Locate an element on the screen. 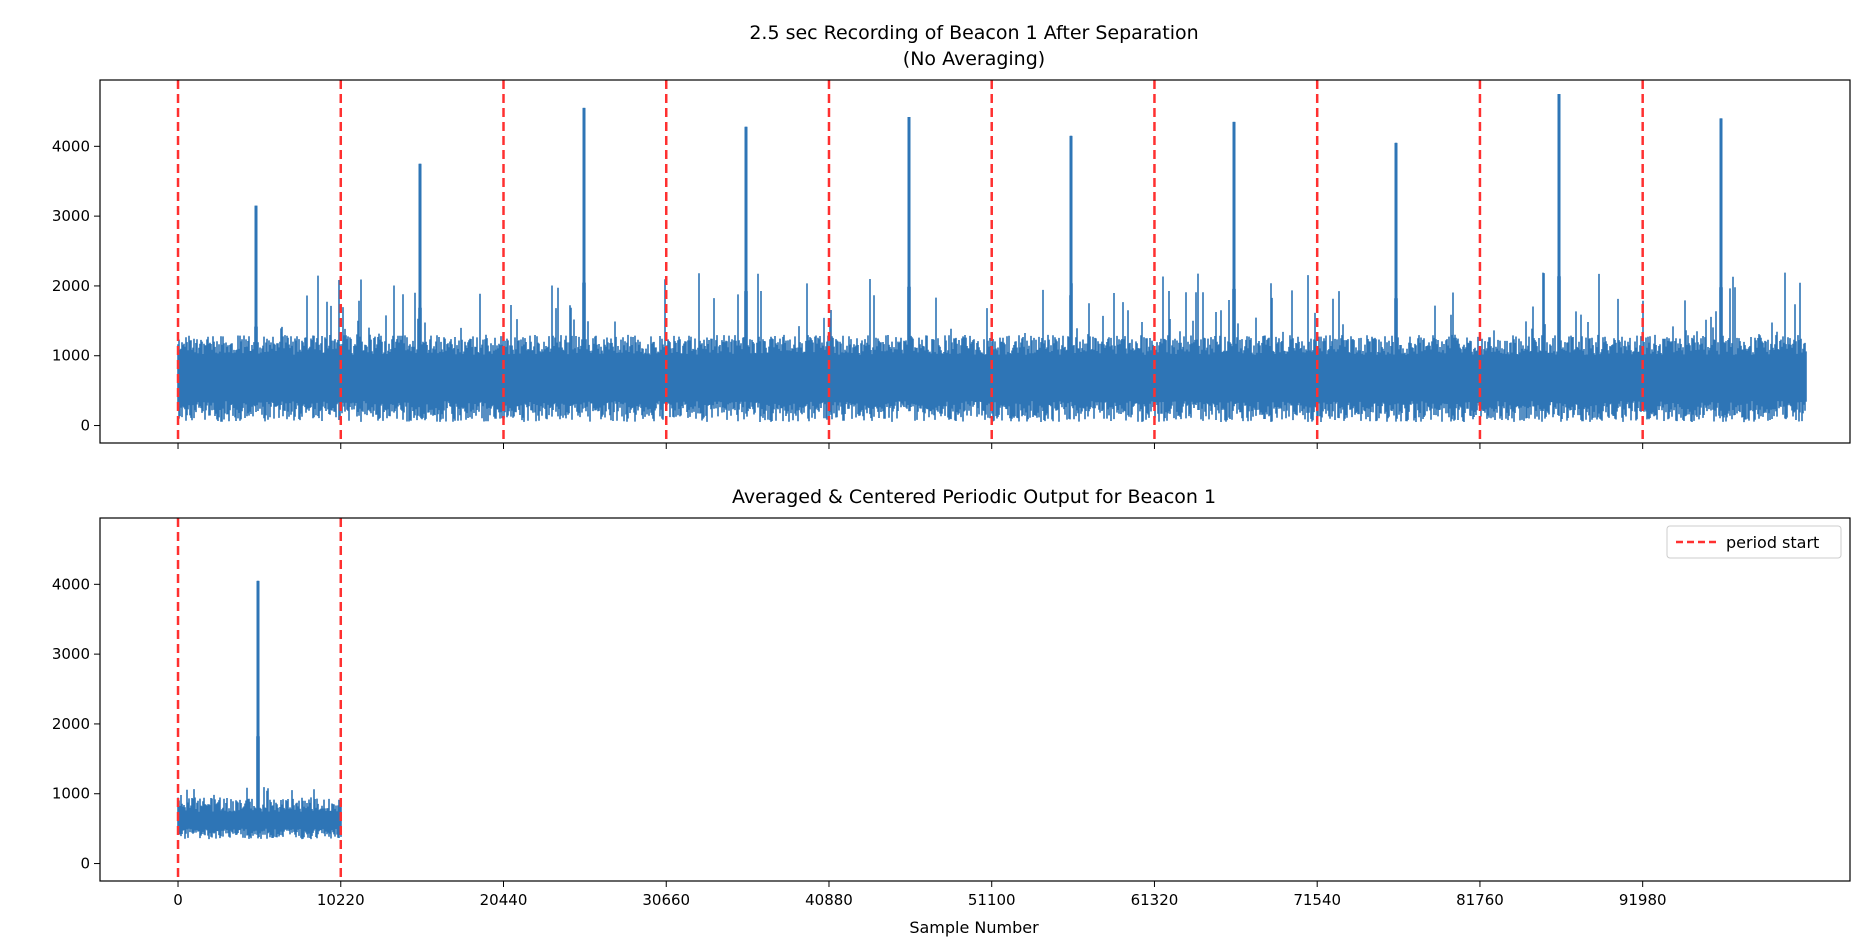 This screenshot has height=952, width=1871. legend-box is located at coordinates (1754, 542).